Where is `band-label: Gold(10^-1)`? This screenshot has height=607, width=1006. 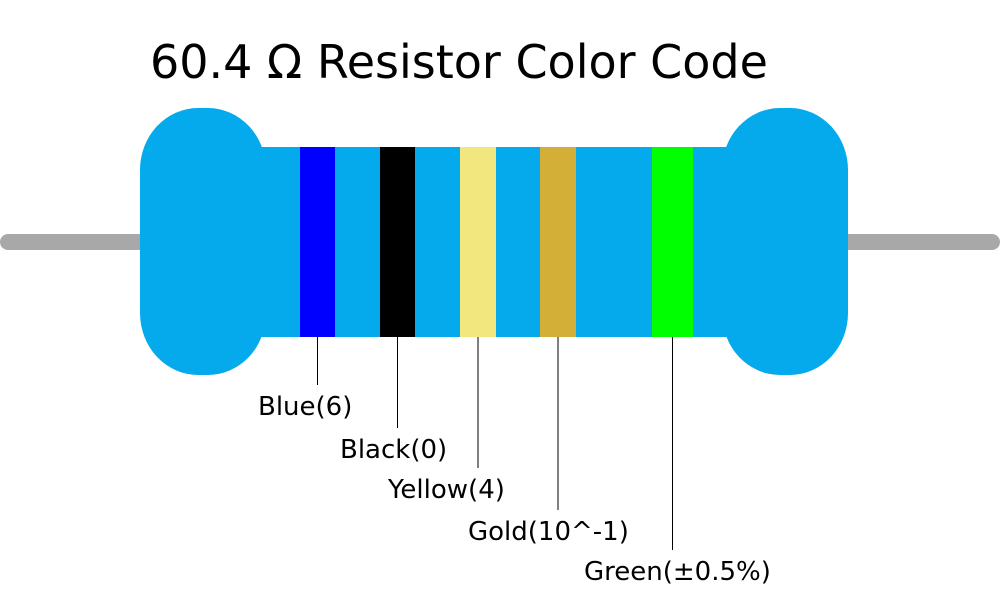 band-label: Gold(10^-1) is located at coordinates (548, 532).